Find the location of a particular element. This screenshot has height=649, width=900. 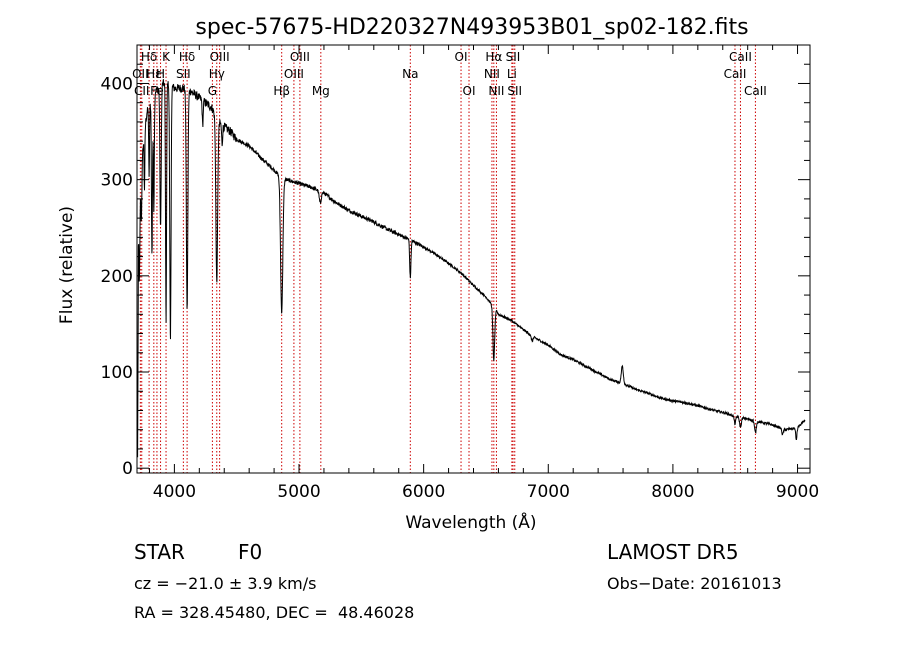

x-tick-label: 7000 is located at coordinates (548, 492).